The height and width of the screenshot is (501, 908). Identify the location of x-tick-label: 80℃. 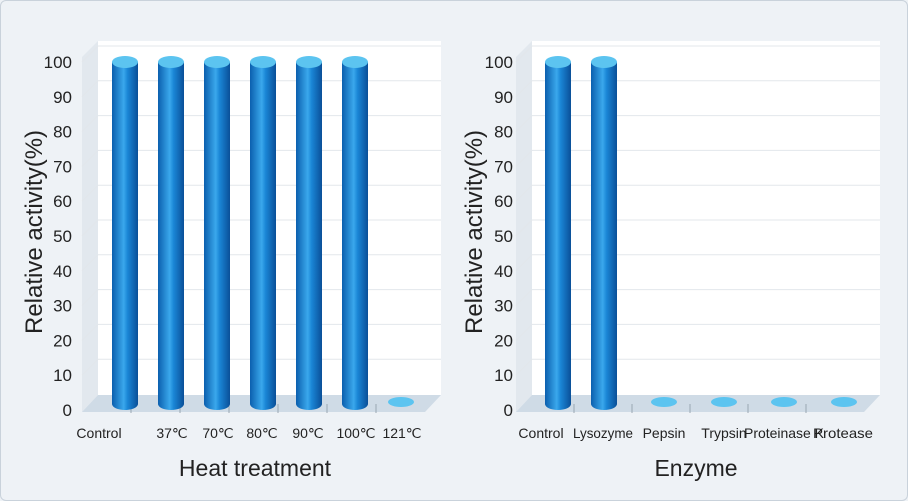
(261, 433).